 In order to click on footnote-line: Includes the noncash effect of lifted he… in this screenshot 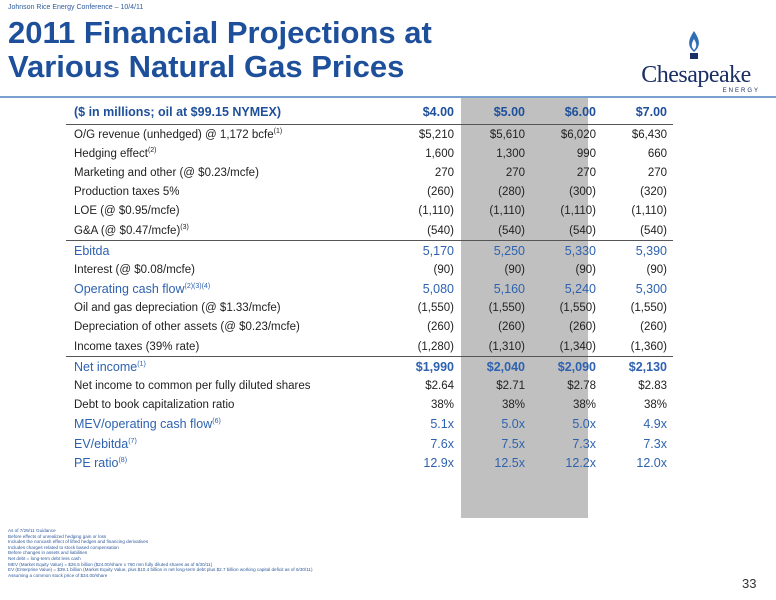, I will do `click(78, 542)`.